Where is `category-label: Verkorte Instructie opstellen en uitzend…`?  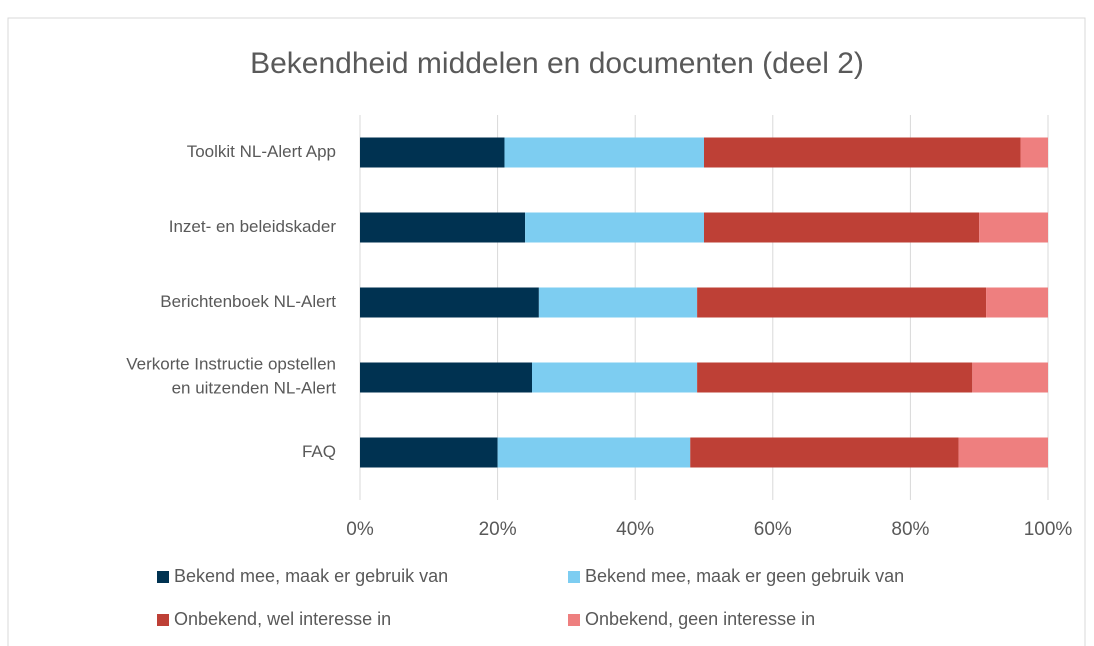 category-label: Verkorte Instructie opstellen en uitzend… is located at coordinates (231, 376).